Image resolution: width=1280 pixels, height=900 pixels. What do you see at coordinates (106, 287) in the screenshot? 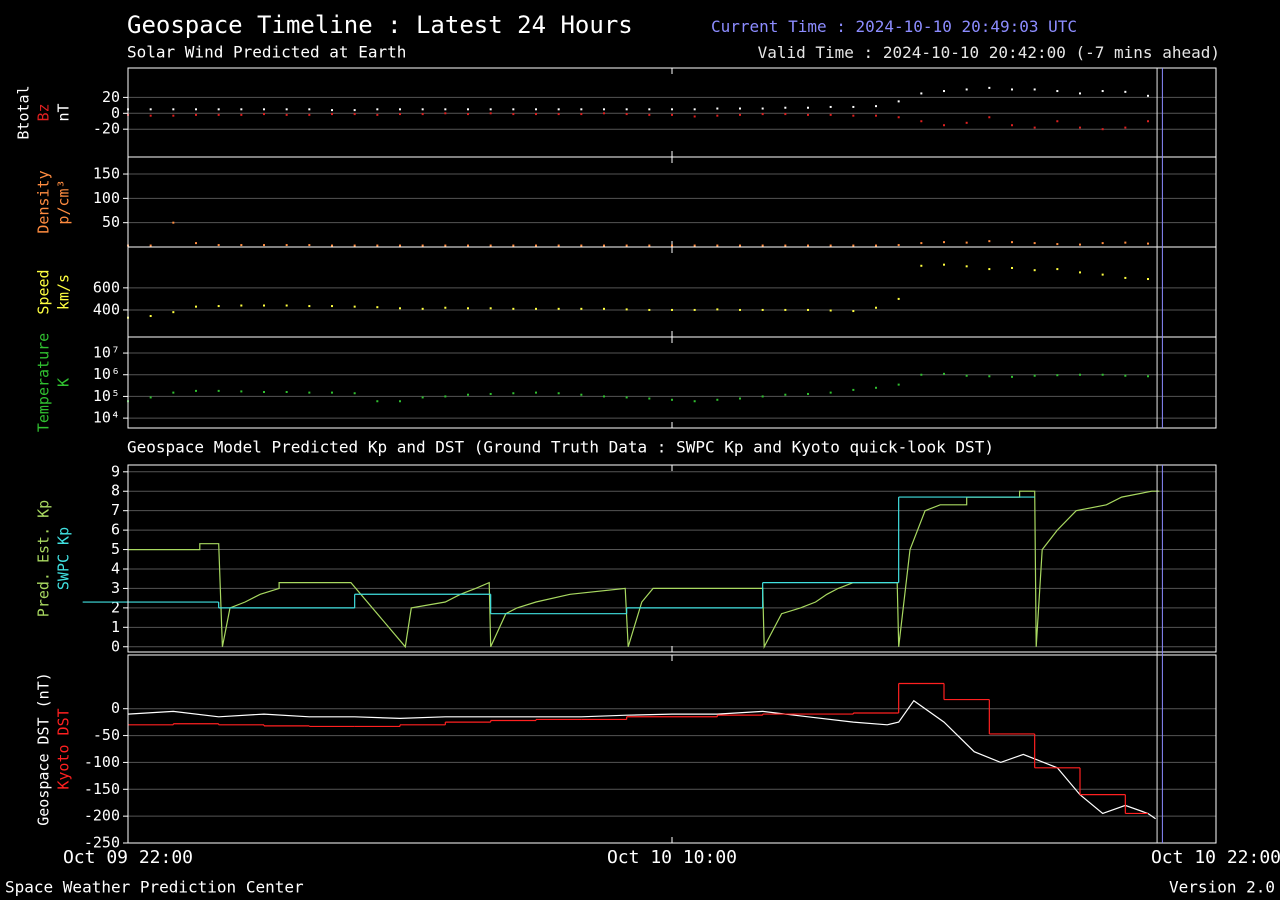
I see `y-tick-label: 600` at bounding box center [106, 287].